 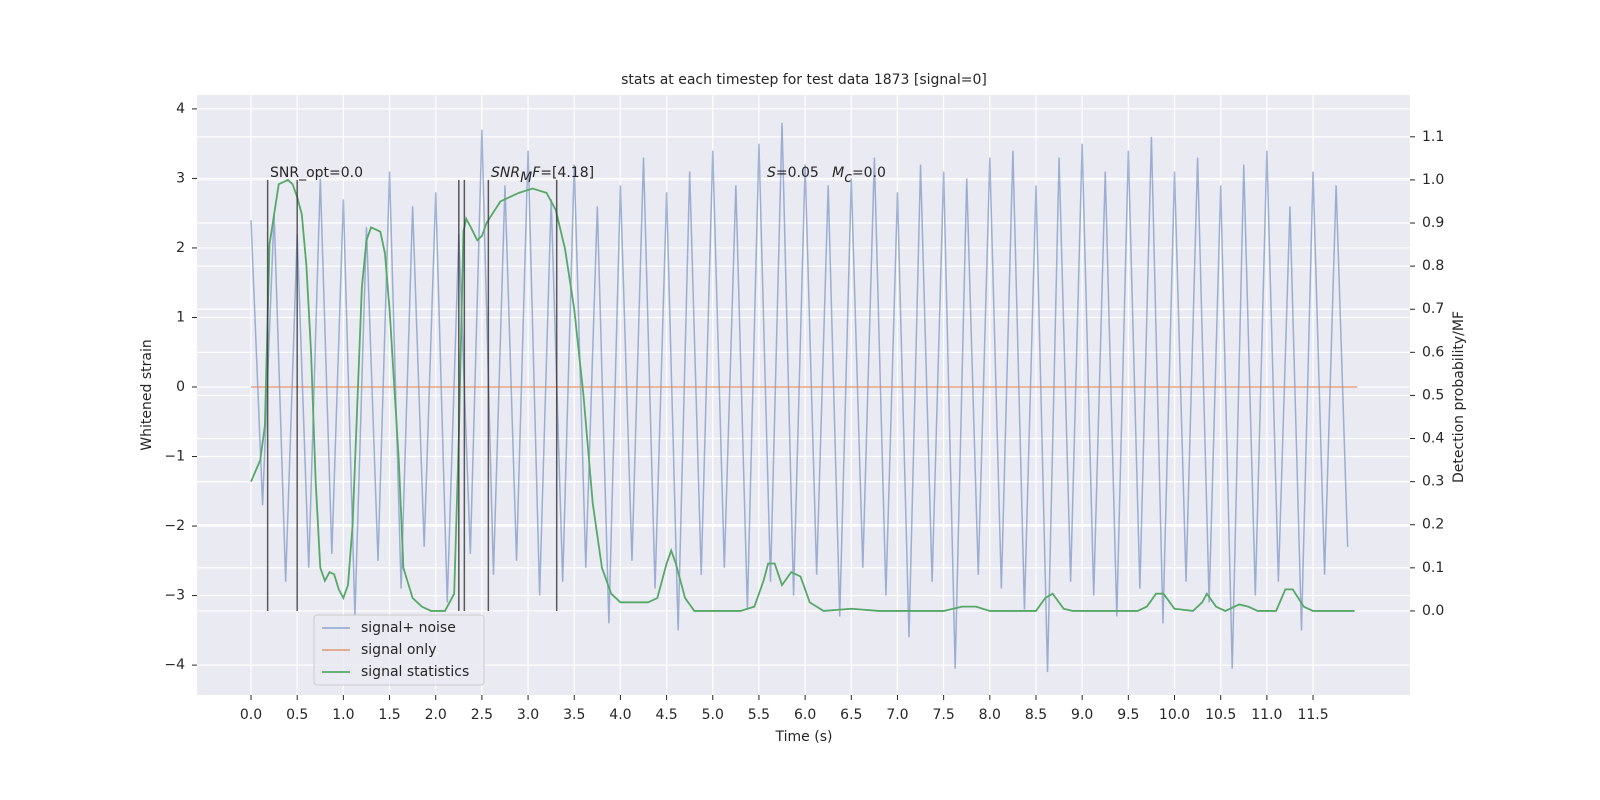 I want to click on annotation-part: S, so click(x=771, y=173).